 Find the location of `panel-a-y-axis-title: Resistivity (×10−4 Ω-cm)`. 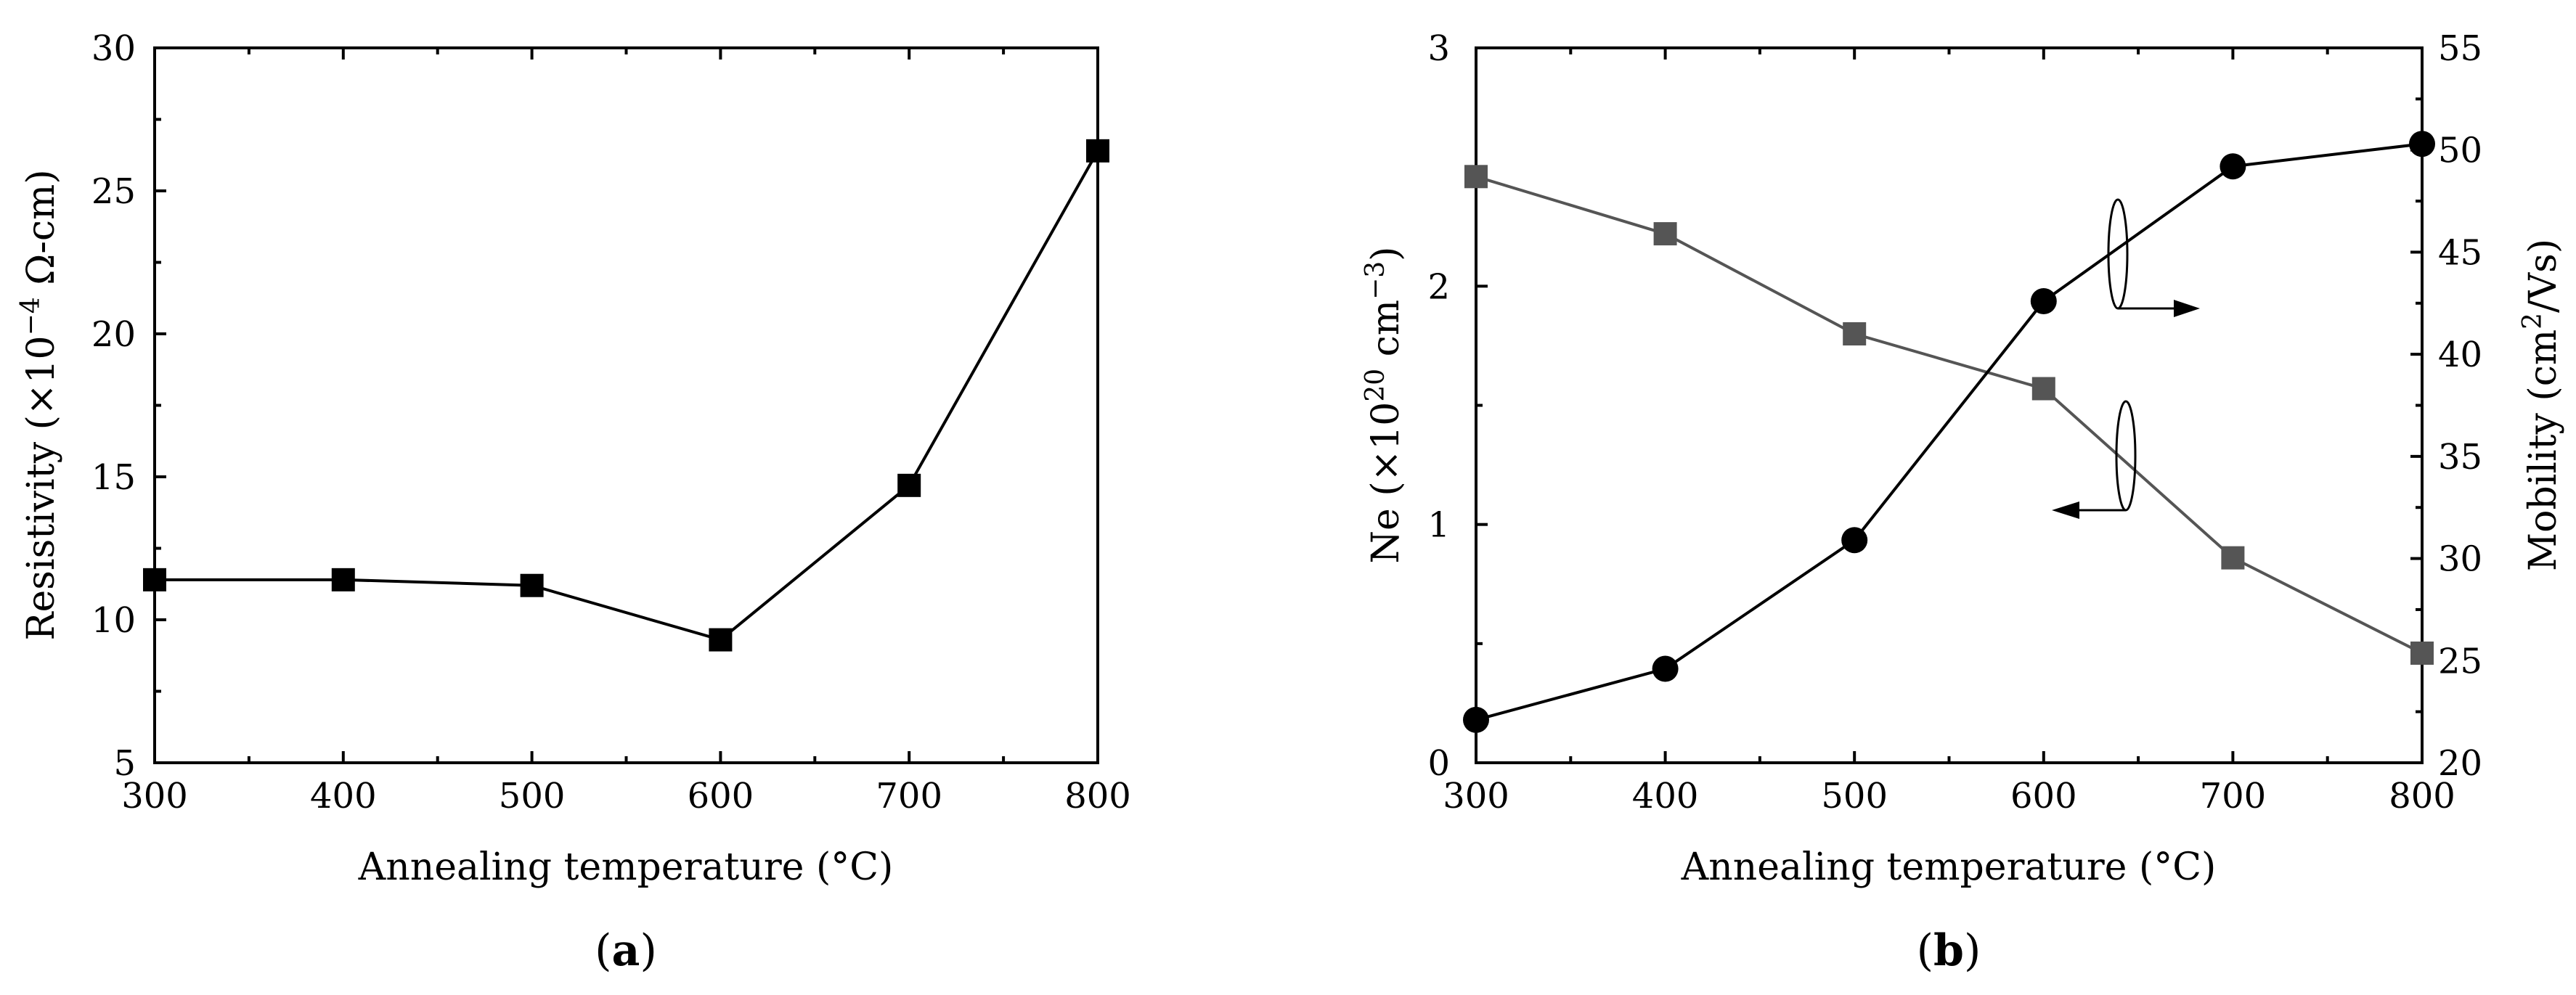

panel-a-y-axis-title: Resistivity (×10−4 Ω-cm) is located at coordinates (39, 404).